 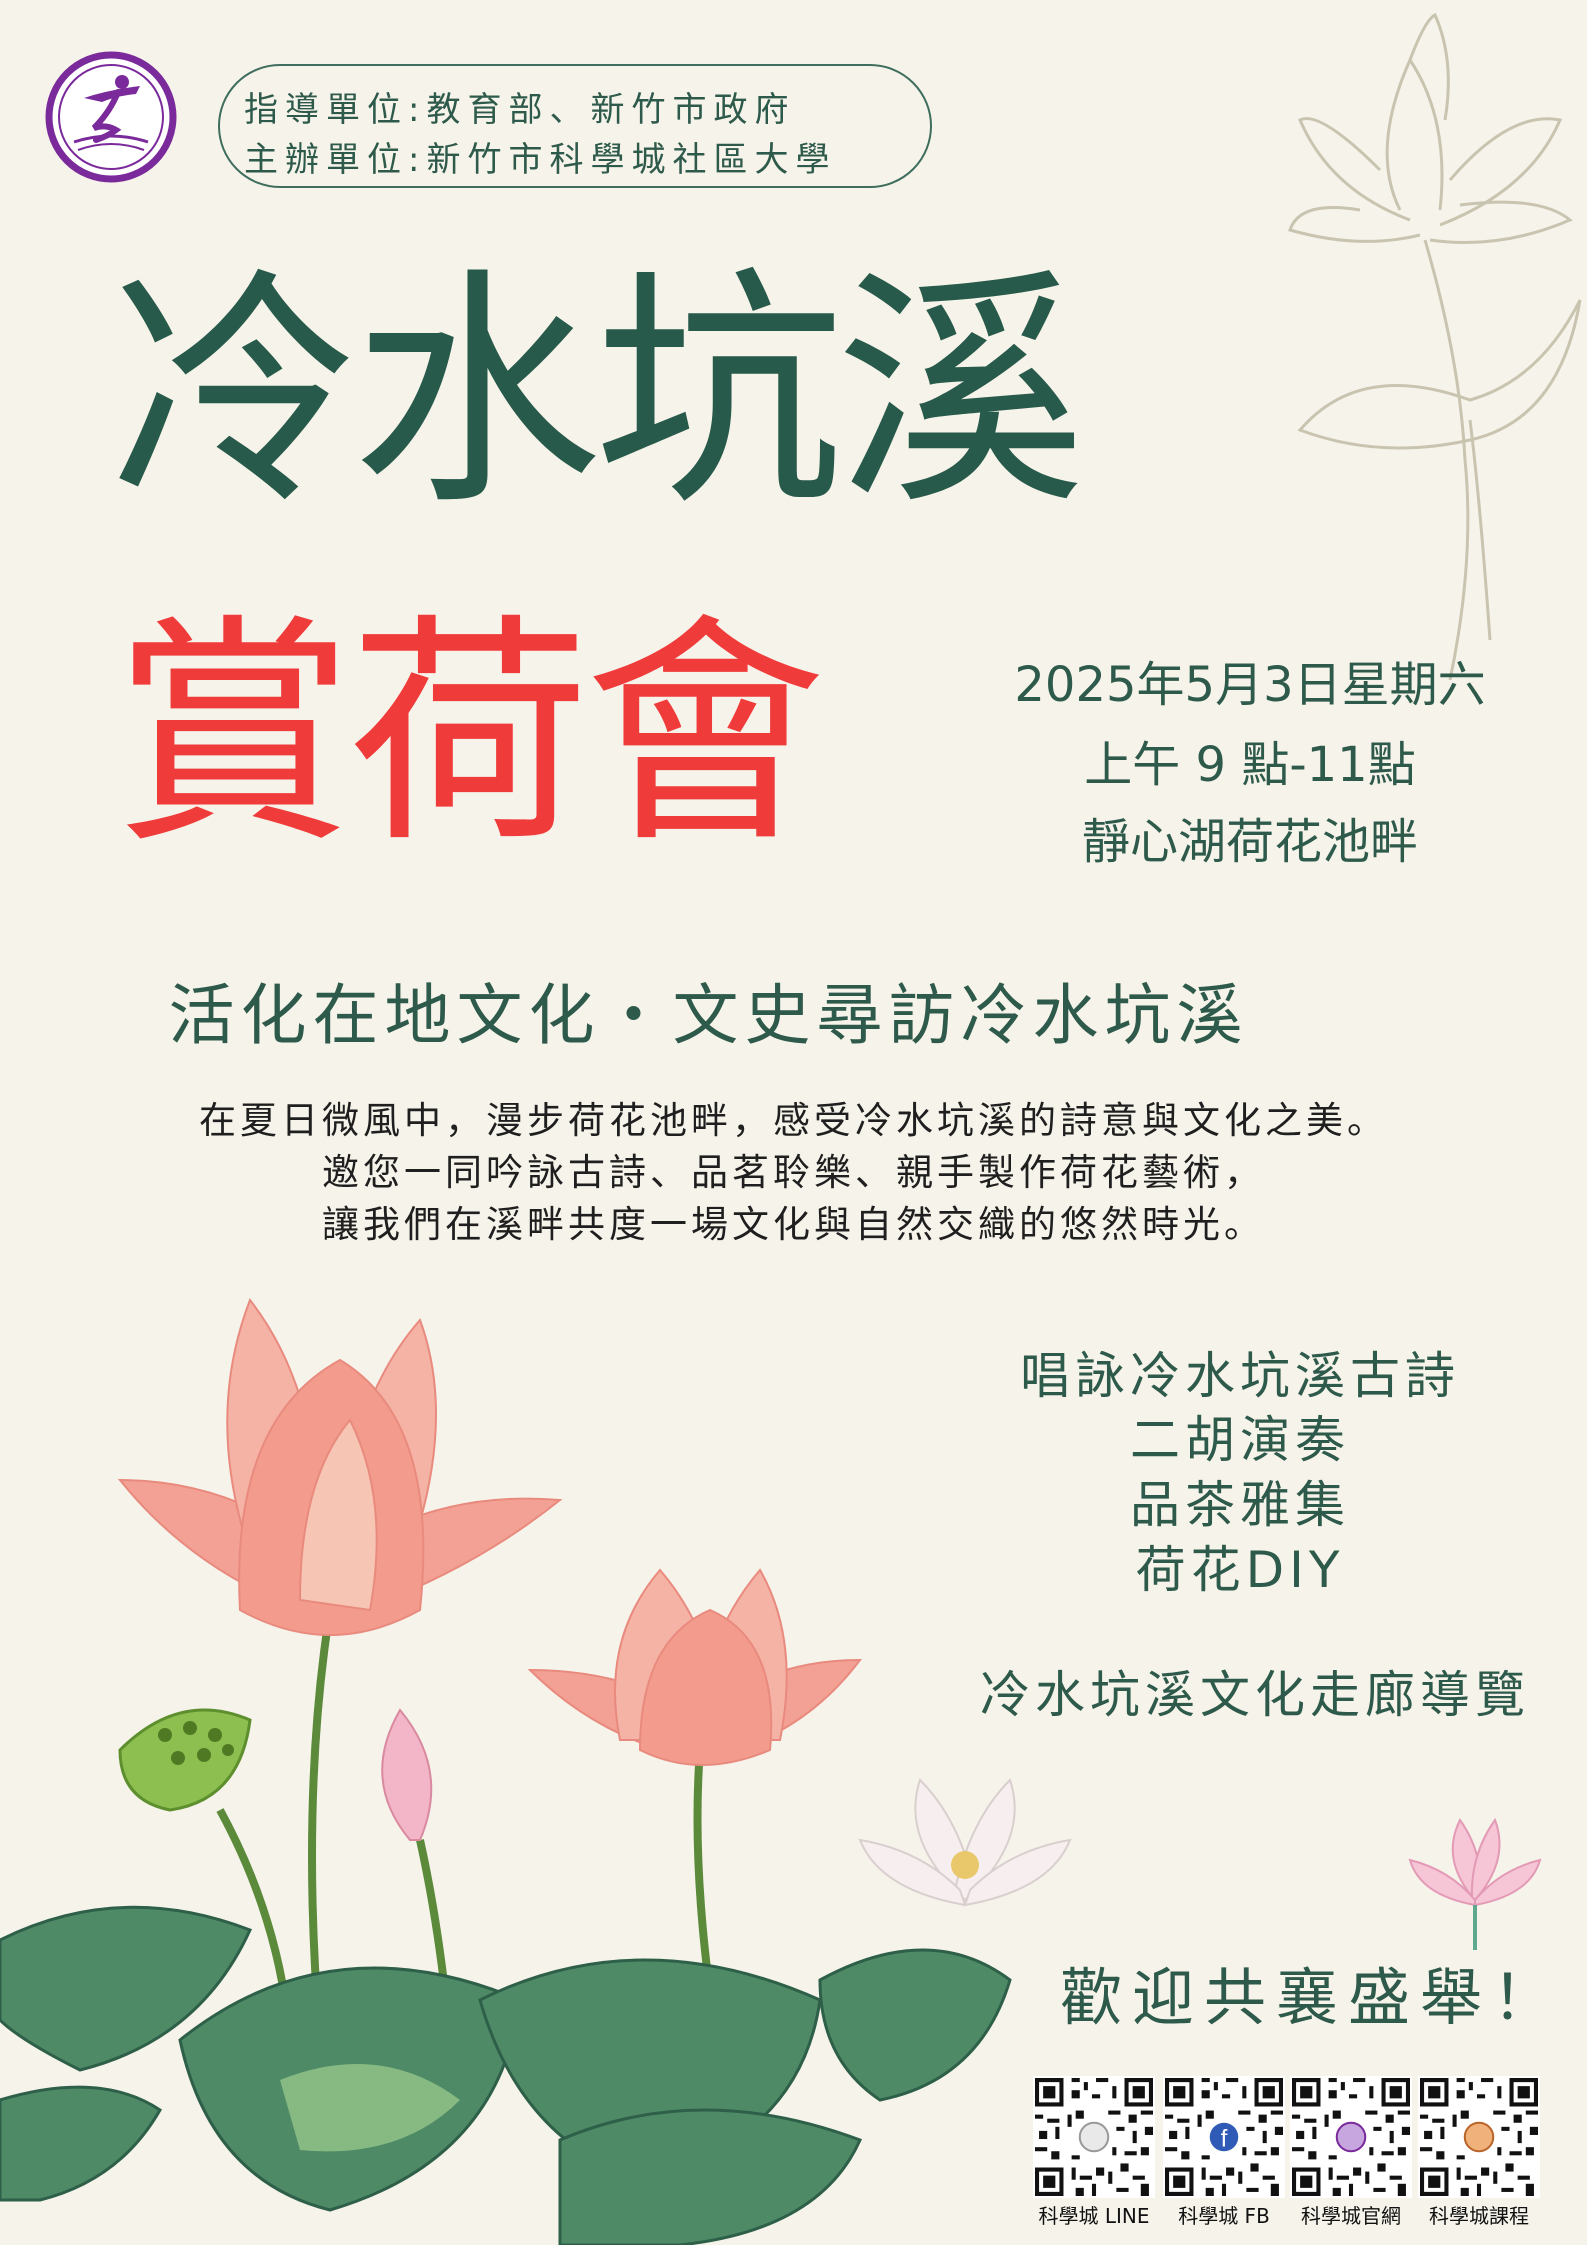 I want to click on activity-item: 唱詠冷水坑溪古詩, so click(x=1240, y=1376).